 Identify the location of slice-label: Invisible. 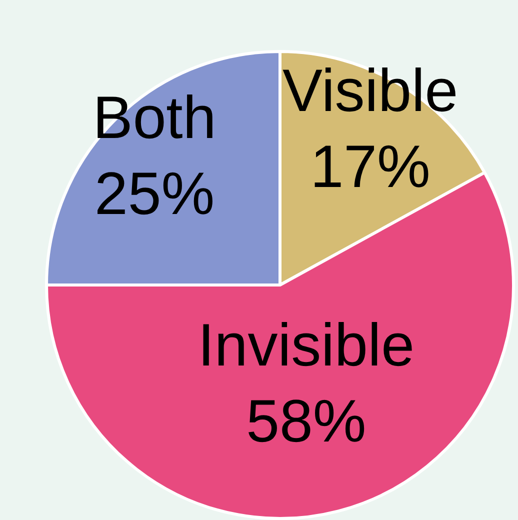
(306, 344).